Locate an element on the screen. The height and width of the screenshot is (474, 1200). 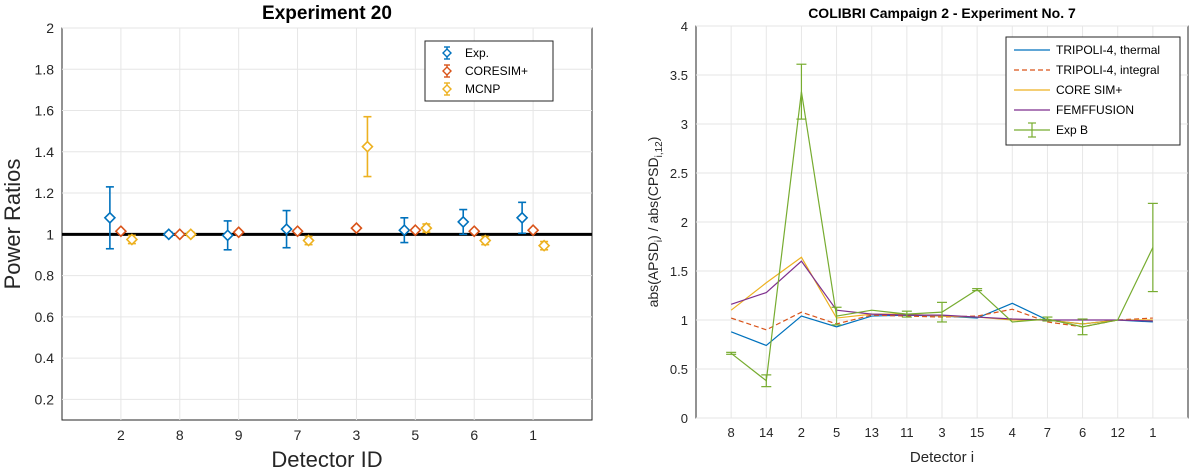
legend-label: Exp B is located at coordinates (1072, 130).